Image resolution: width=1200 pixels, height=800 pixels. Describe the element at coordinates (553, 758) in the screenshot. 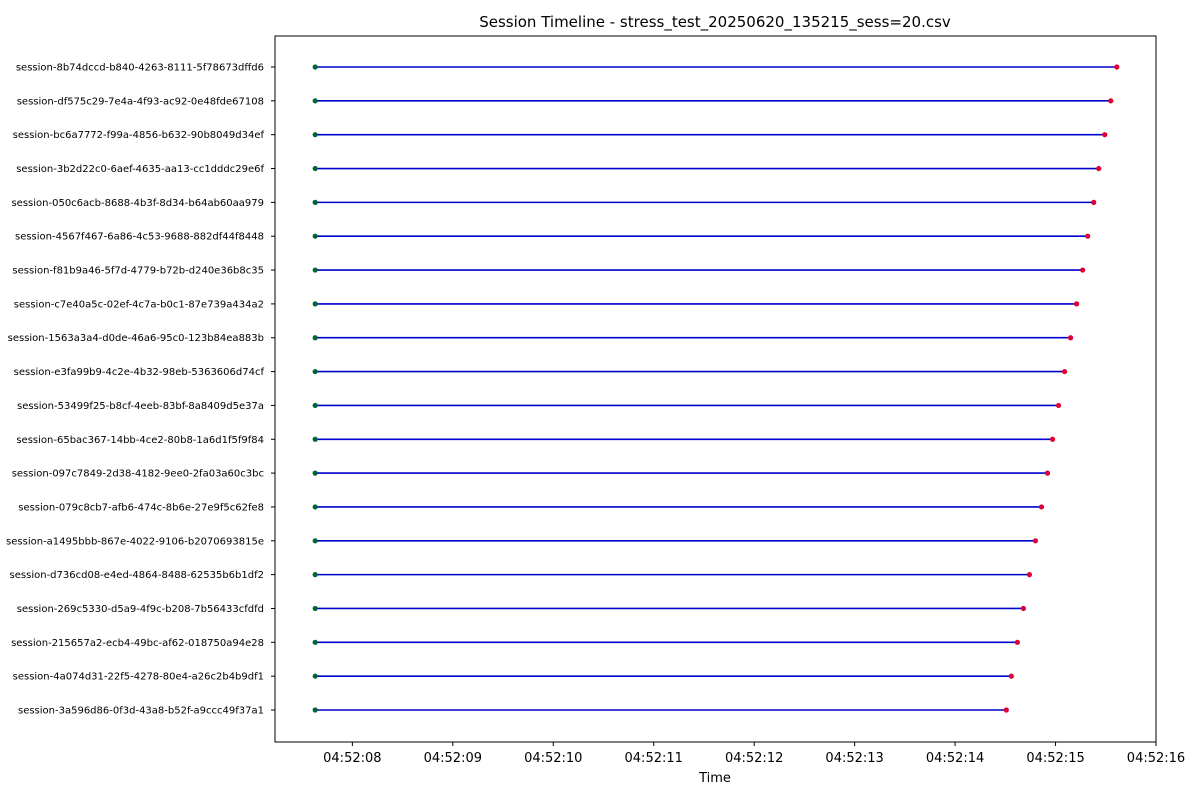

I see `x-tick-label: 04:52:10` at that location.